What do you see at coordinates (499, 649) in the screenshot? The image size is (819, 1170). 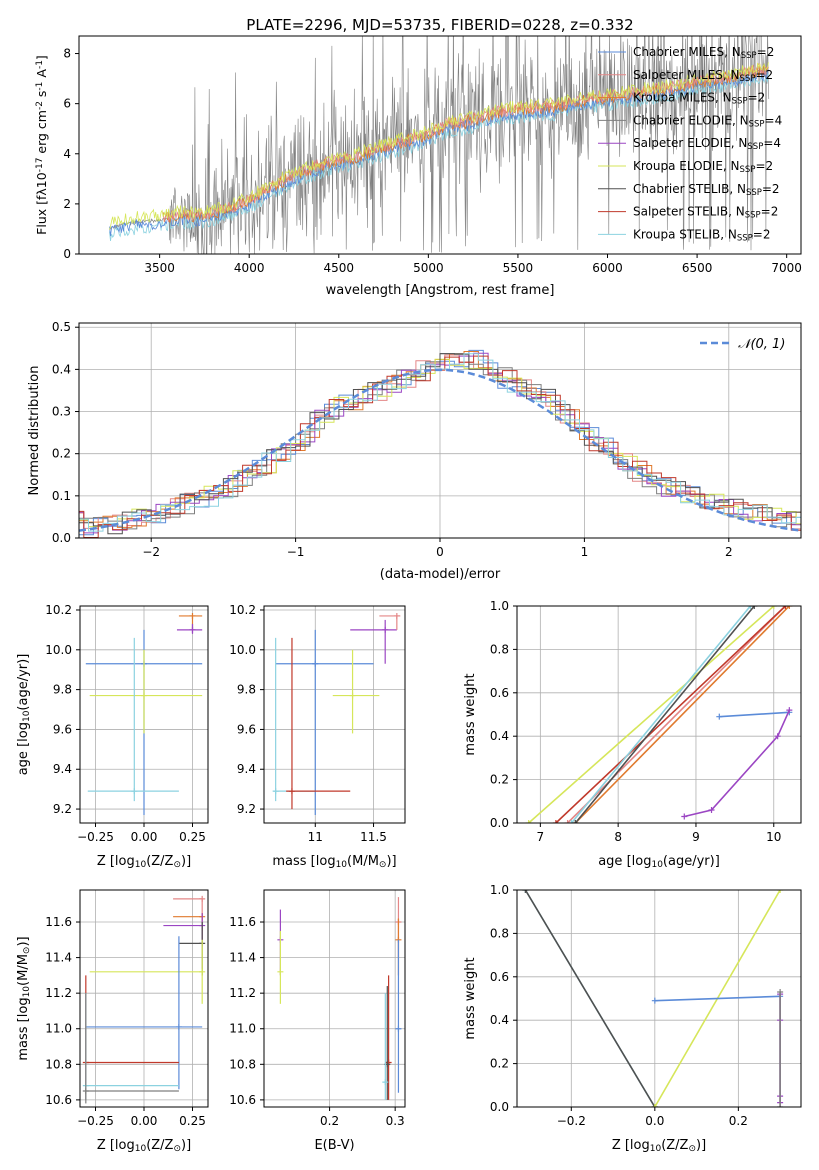 I see `y-tick-label: 0.8` at bounding box center [499, 649].